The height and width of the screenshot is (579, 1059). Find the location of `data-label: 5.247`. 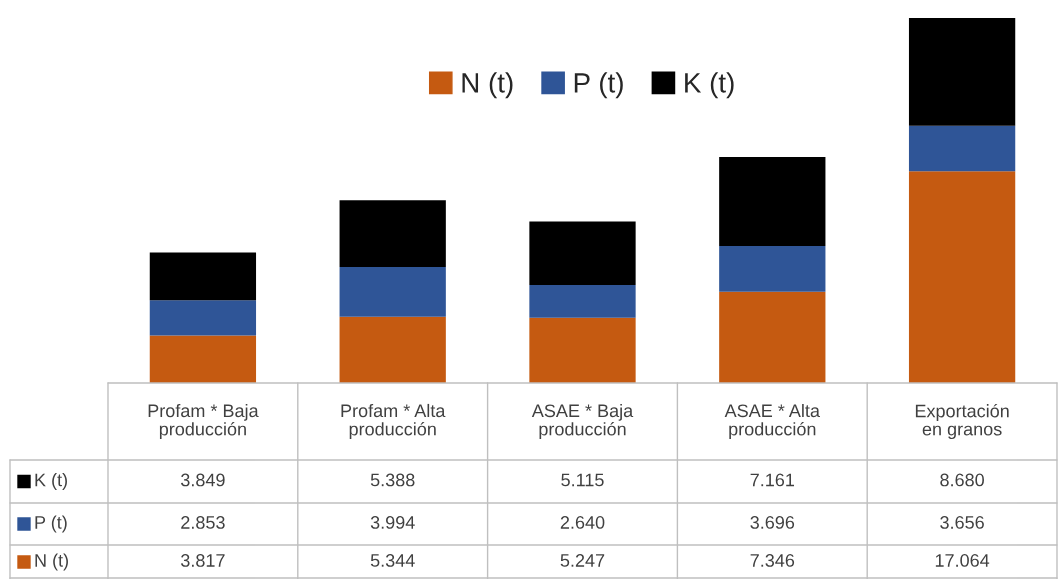

data-label: 5.247 is located at coordinates (582, 560).